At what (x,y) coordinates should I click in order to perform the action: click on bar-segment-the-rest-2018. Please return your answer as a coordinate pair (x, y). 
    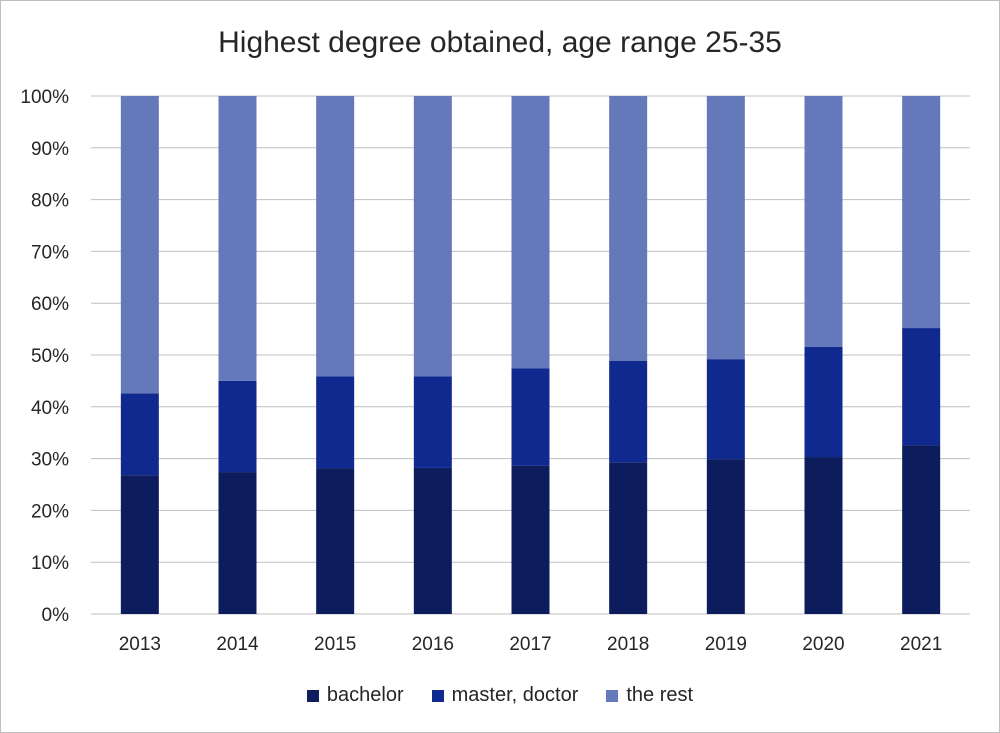
    Looking at the image, I should click on (628, 228).